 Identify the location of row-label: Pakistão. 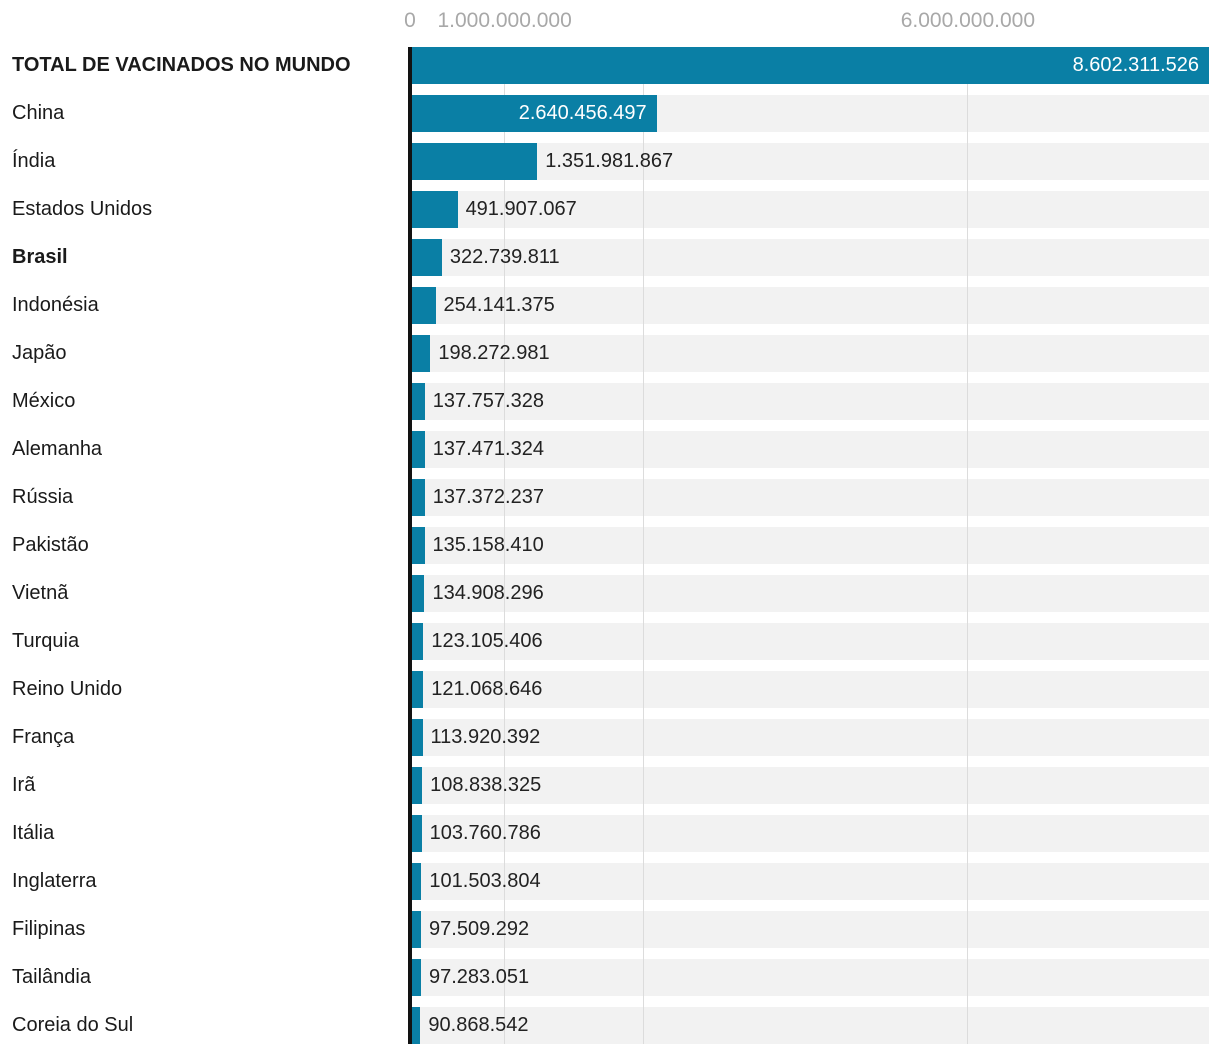
(50, 545).